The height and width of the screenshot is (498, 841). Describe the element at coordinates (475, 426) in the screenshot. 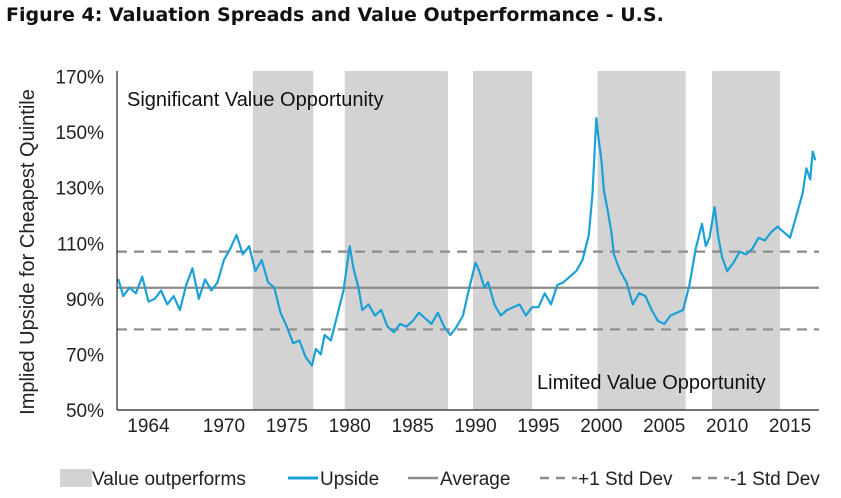

I see `x-tick-label: 1990` at that location.